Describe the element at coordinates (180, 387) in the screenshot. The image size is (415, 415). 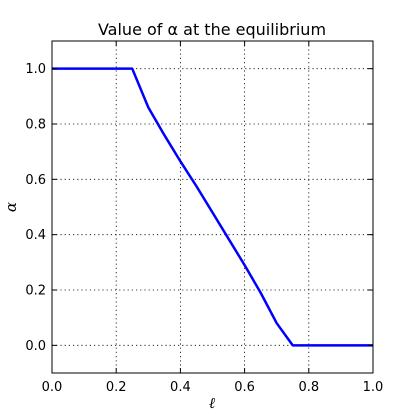
I see `x-tick-label: 0.4` at that location.